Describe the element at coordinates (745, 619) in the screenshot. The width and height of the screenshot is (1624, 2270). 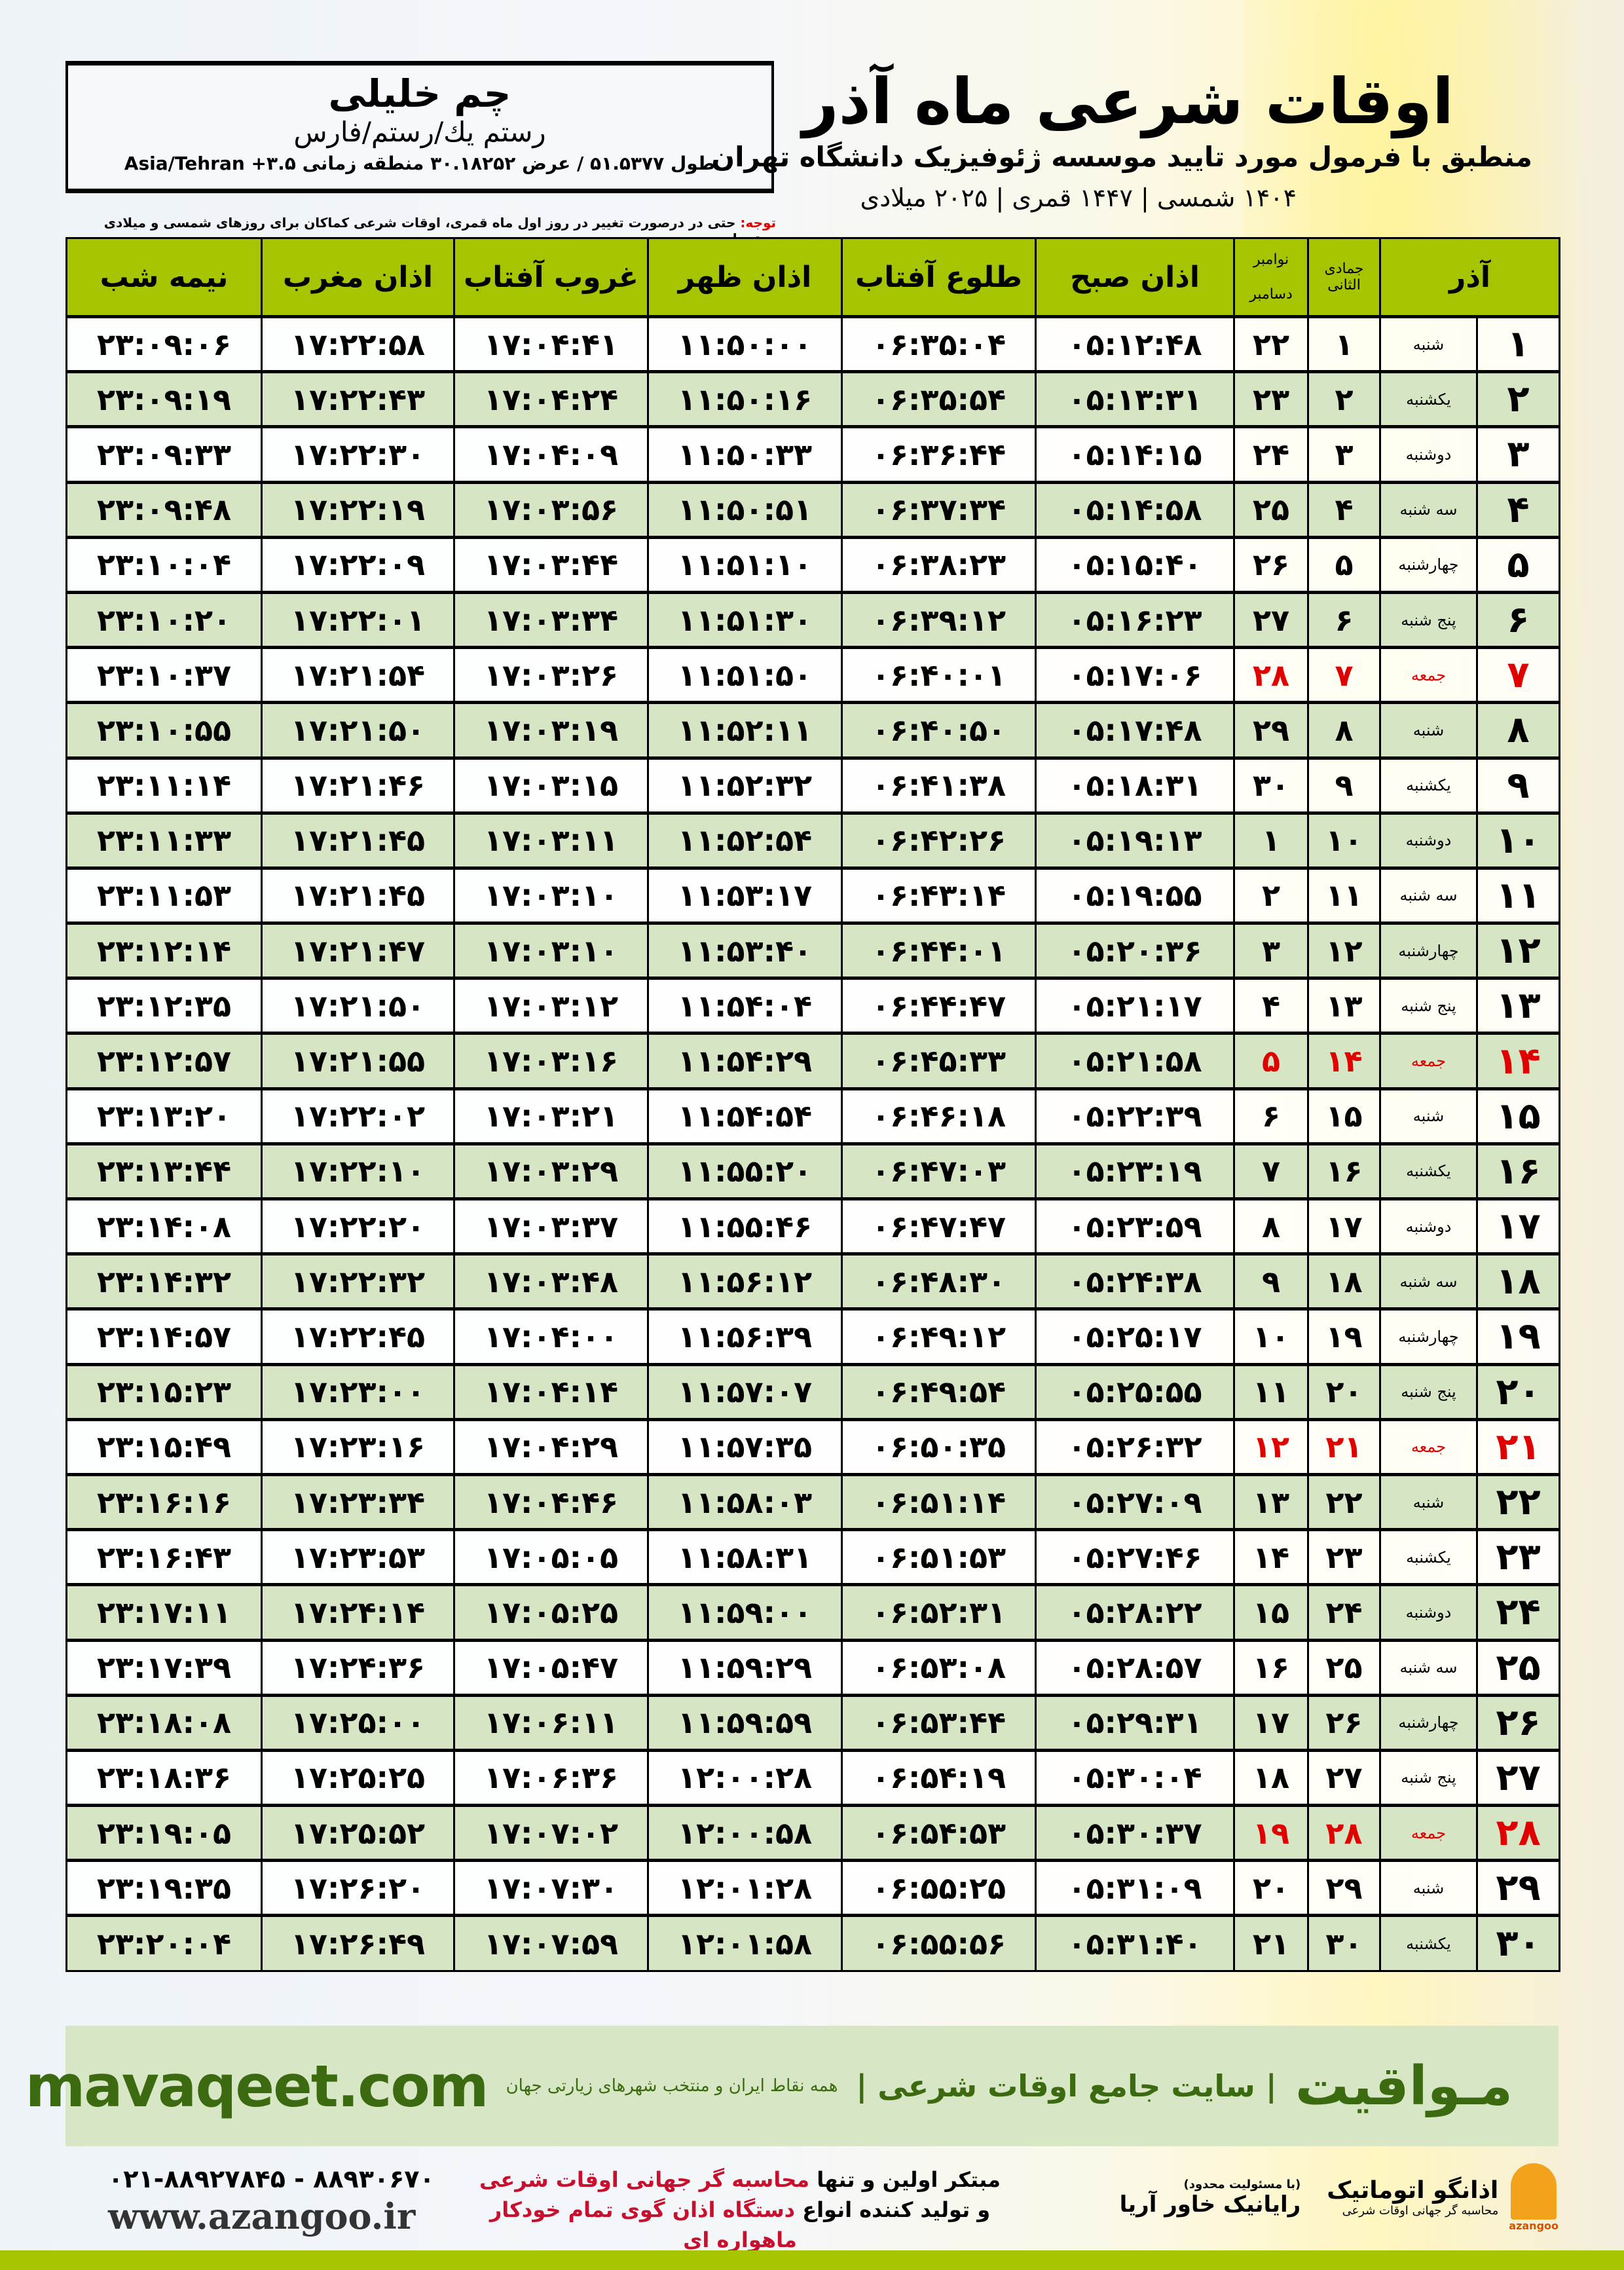
I see `cell-zohr: ۱۱:۵۱:۳۰` at that location.